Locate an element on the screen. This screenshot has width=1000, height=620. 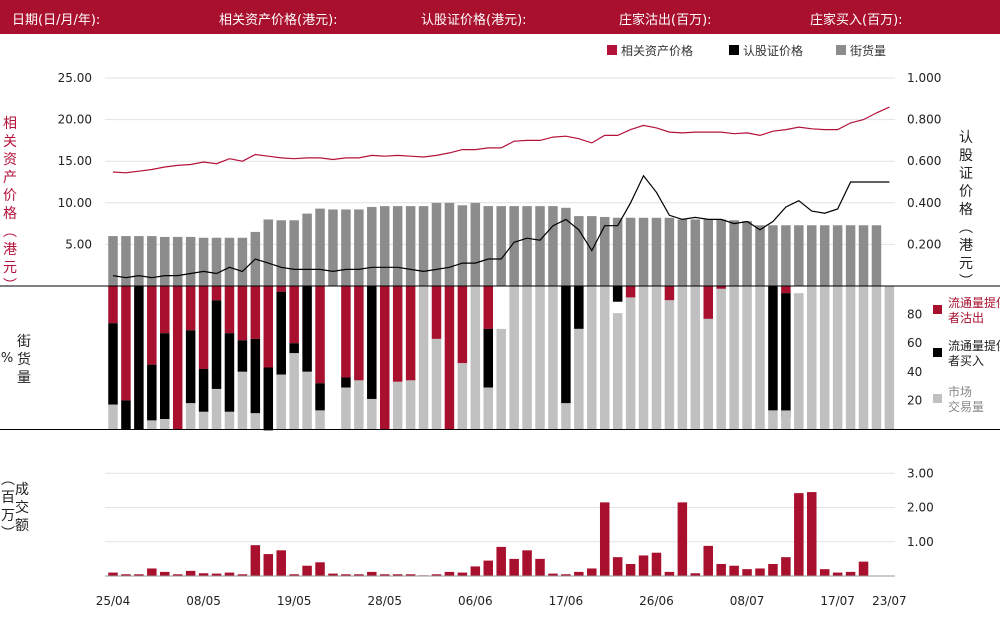
x-tick-label: 08/05 is located at coordinates (203, 601).